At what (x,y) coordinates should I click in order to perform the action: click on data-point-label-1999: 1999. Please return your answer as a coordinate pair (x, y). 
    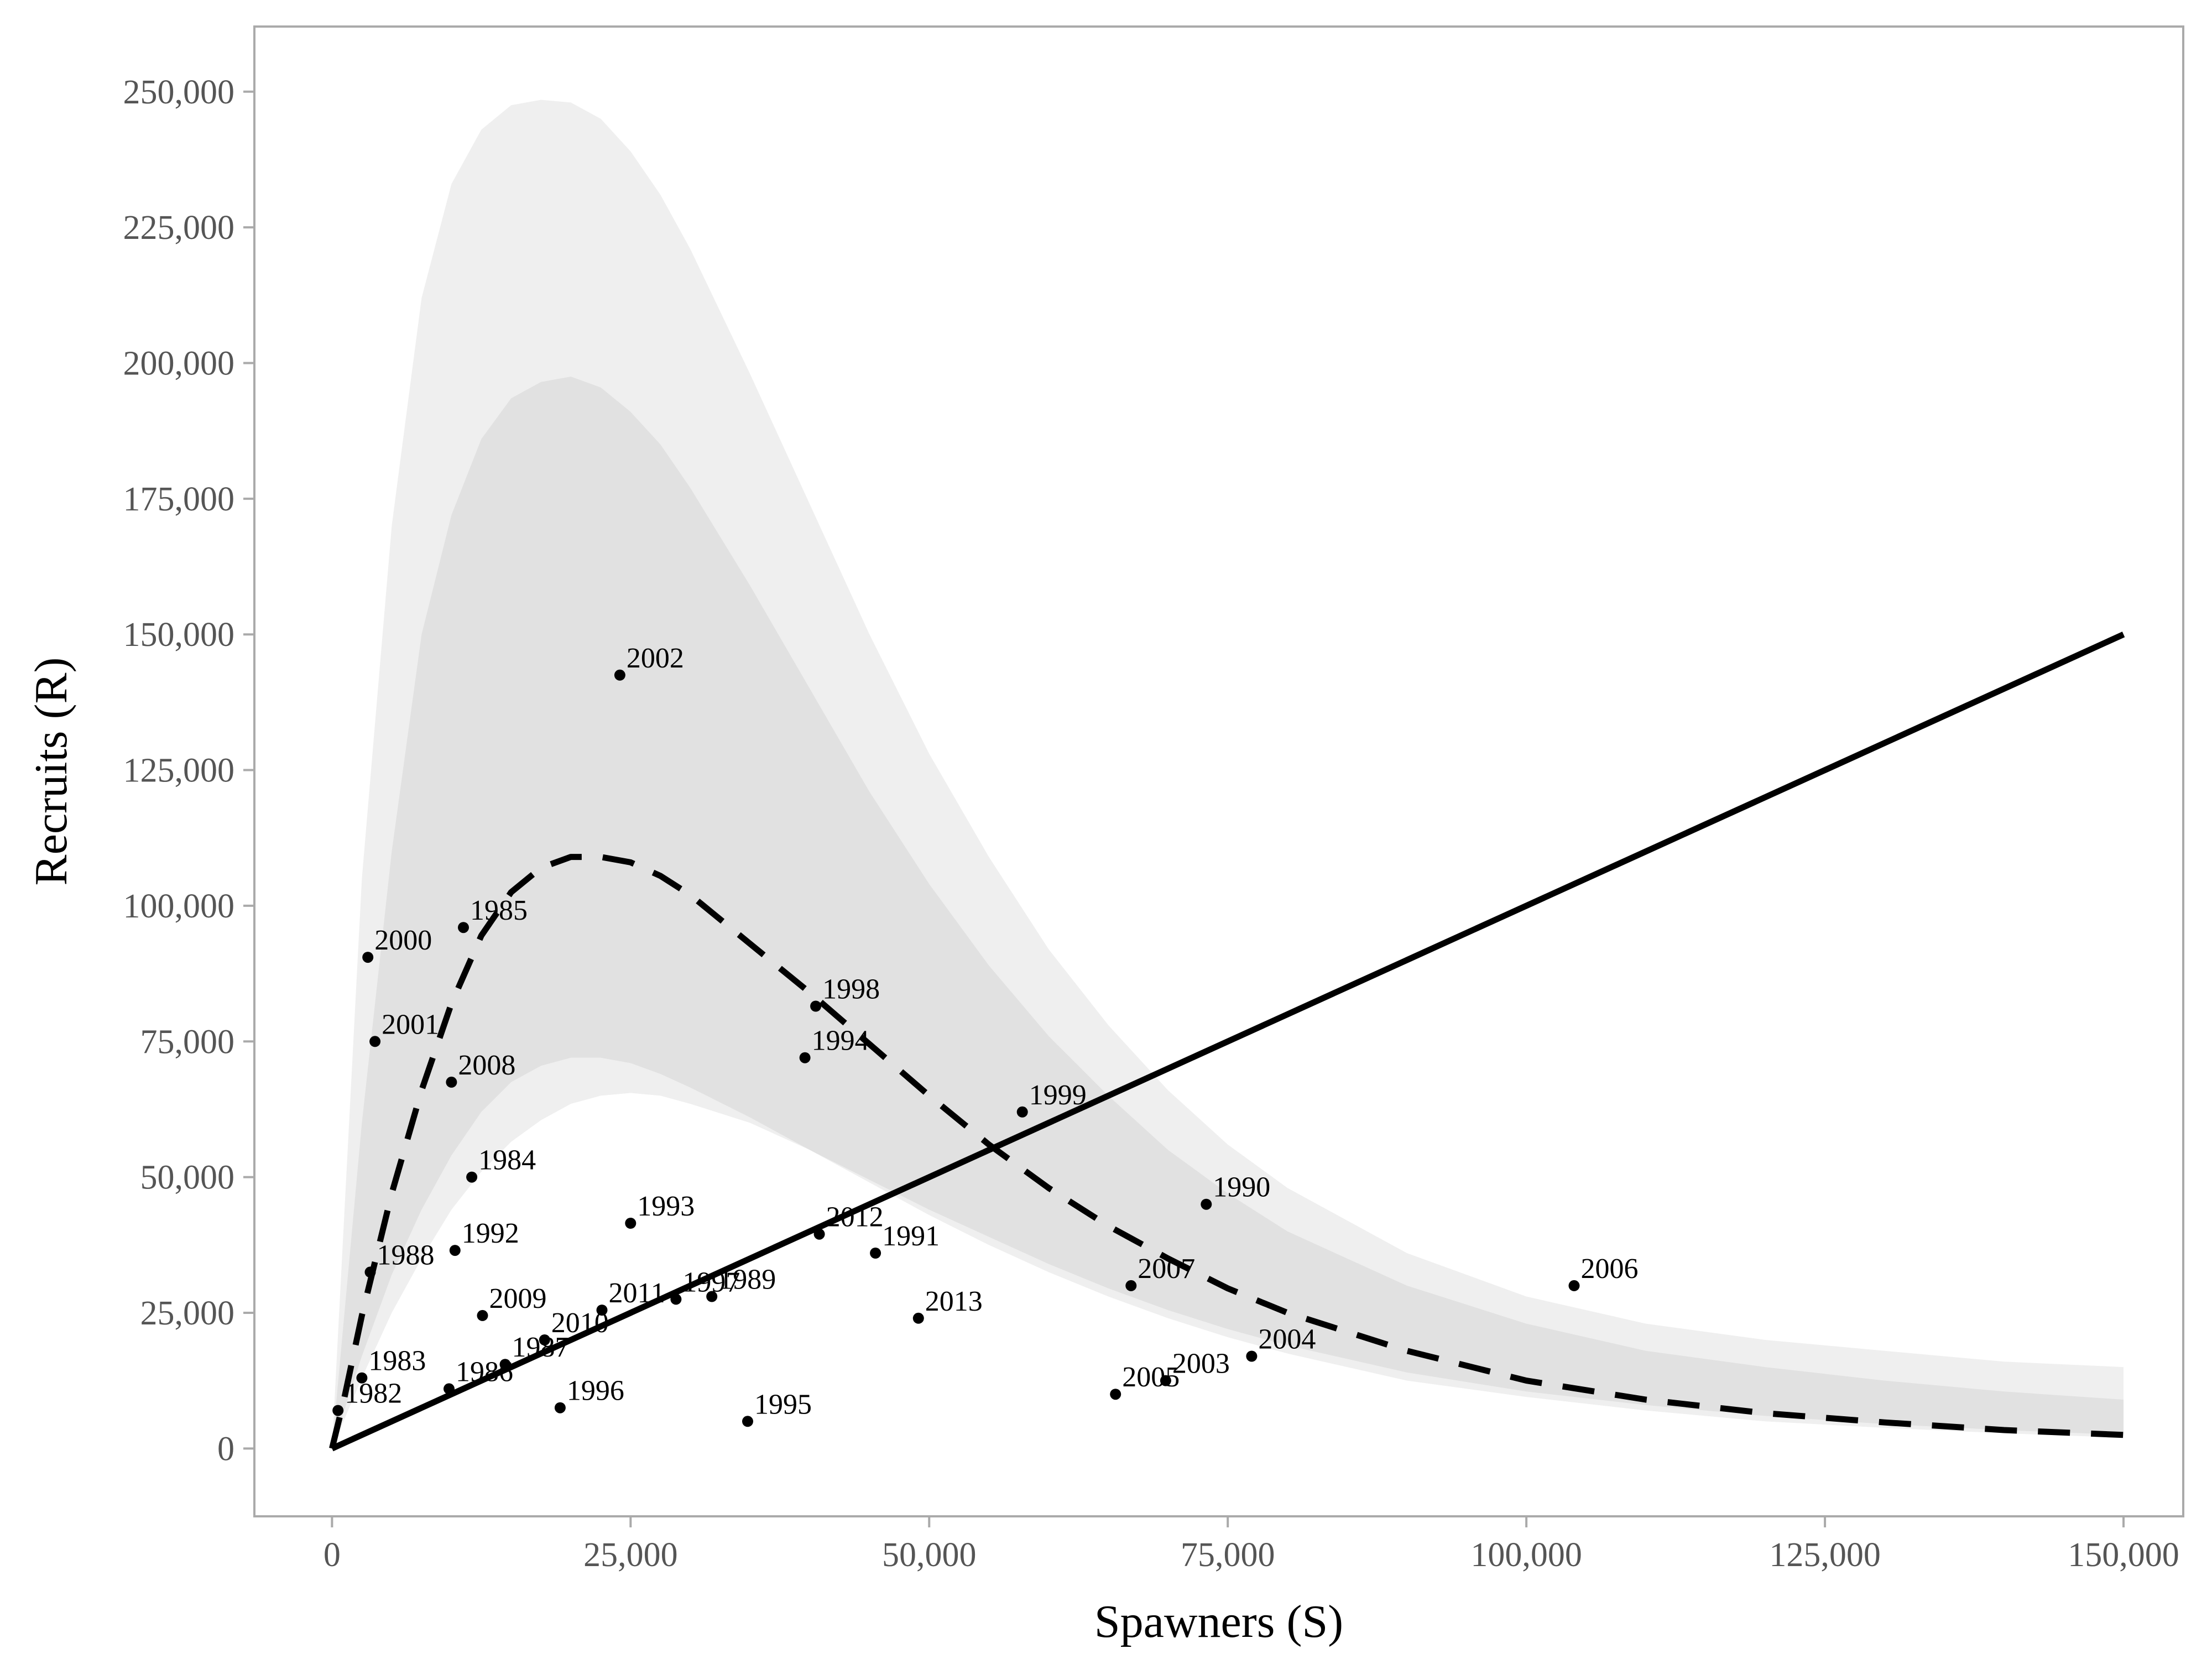
    Looking at the image, I should click on (1058, 1095).